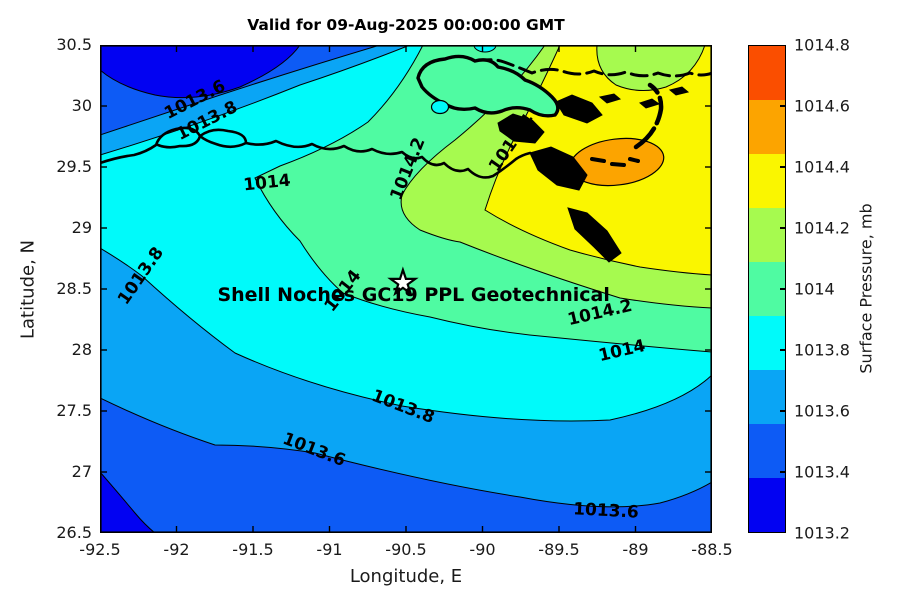 The image size is (900, 600). What do you see at coordinates (74, 166) in the screenshot?
I see `y-tick-label: 29.5` at bounding box center [74, 166].